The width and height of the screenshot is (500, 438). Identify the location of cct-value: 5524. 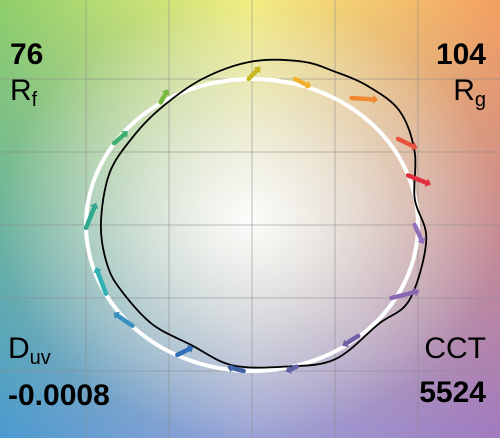
(452, 392).